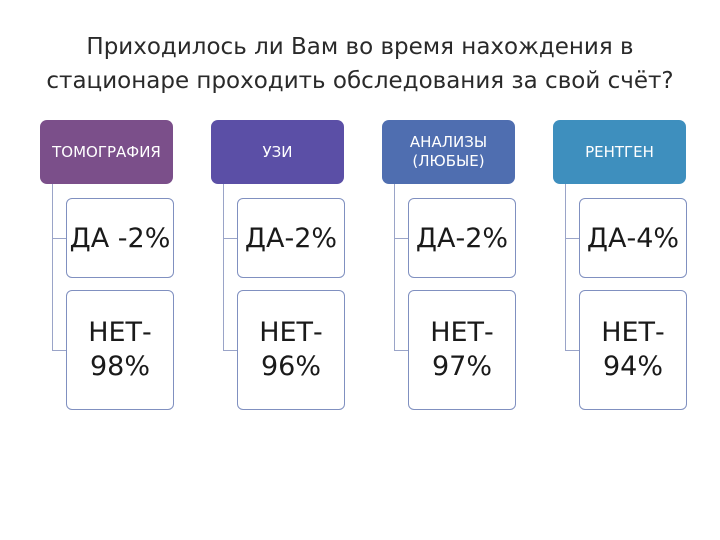 This screenshot has height=540, width=720. Describe the element at coordinates (633, 350) in the screenshot. I see `no-card: НЕТ- 94%` at that location.